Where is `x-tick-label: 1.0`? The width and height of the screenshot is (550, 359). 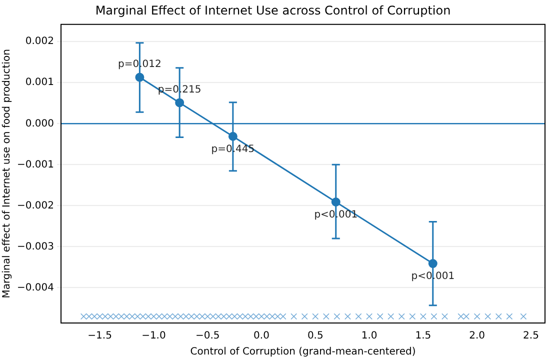 x-tick-label: 1.0 is located at coordinates (369, 336).